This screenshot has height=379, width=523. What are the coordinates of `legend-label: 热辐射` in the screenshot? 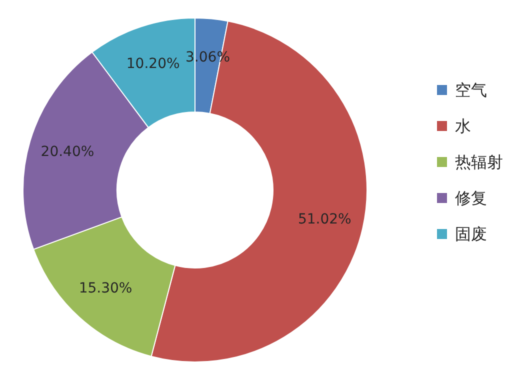 It's located at (479, 162).